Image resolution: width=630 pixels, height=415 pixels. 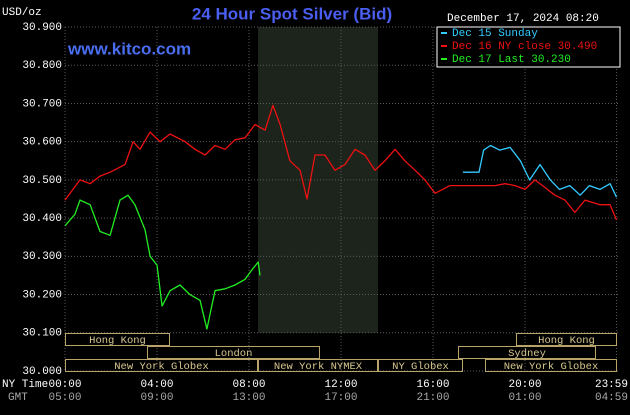 I want to click on x-tick-label: 12:00, so click(x=340, y=385).